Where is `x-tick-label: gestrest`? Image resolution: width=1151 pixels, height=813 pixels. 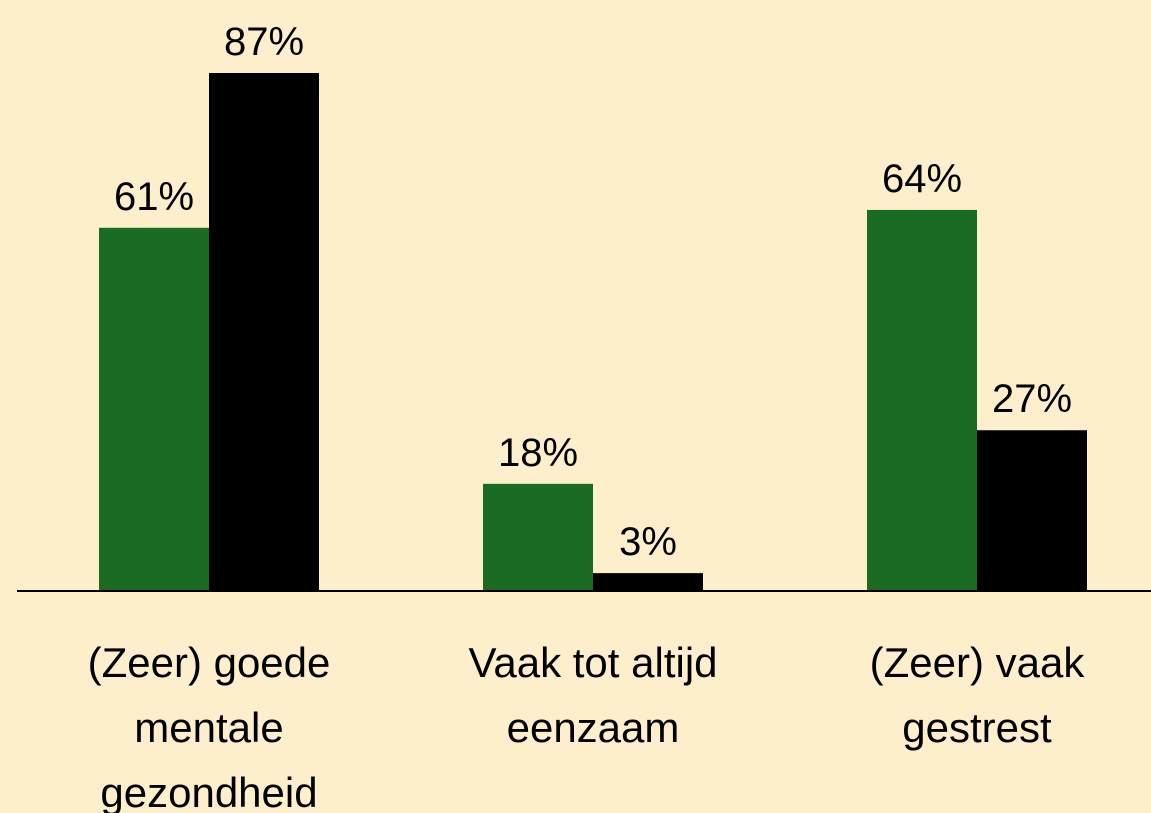 x-tick-label: gestrest is located at coordinates (977, 727).